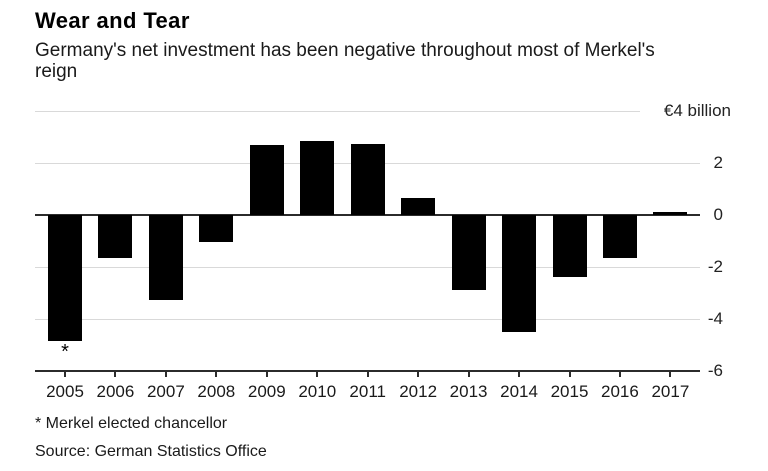 The image size is (768, 471). Describe the element at coordinates (697, 110) in the screenshot. I see `y-axis-unit-label: €4 billion` at that location.